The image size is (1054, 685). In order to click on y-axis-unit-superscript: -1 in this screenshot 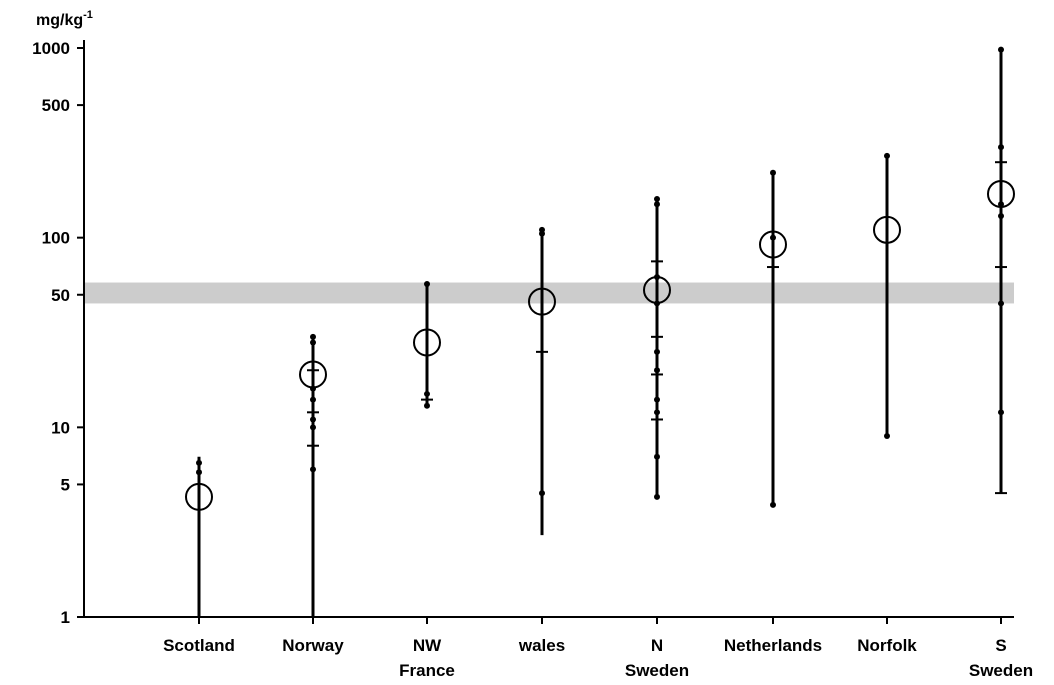, I will do `click(88, 15)`.